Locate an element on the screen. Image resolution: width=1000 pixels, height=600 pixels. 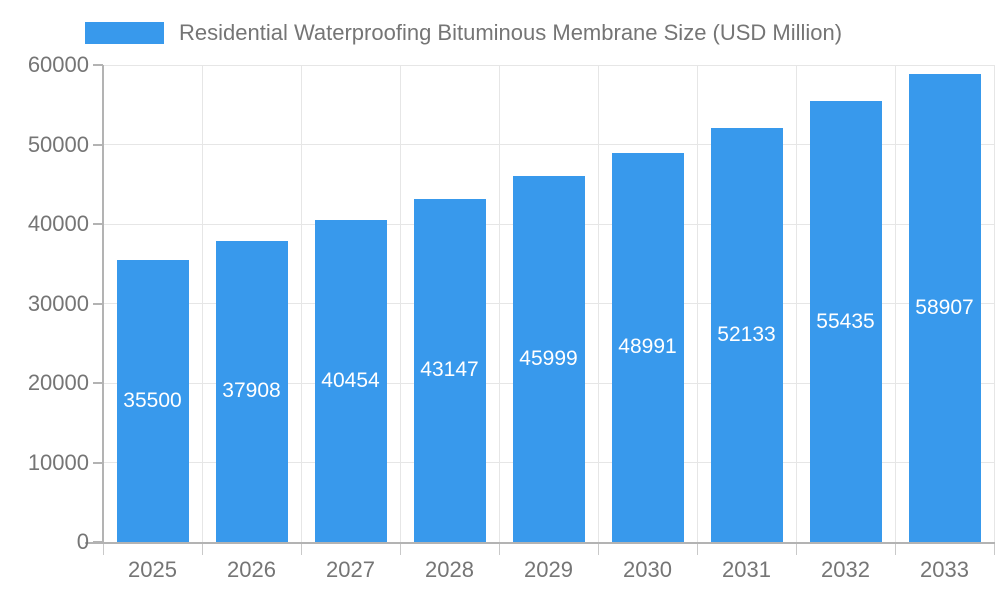
bar-2032 is located at coordinates (845, 321).